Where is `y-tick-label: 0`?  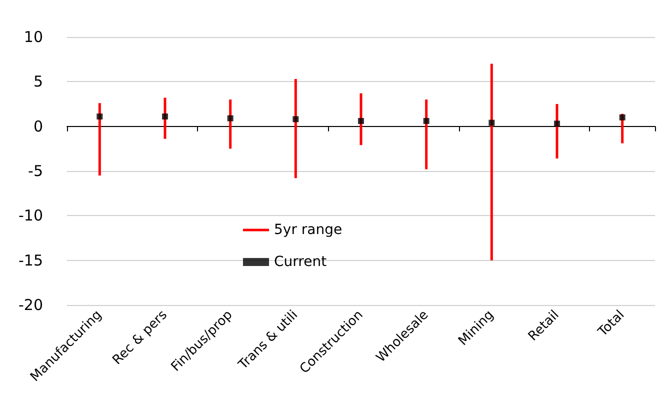
y-tick-label: 0 is located at coordinates (38, 126).